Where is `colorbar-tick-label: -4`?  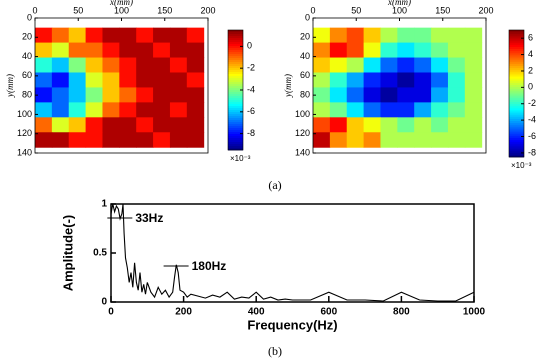
colorbar-tick-label: -4 is located at coordinates (251, 89).